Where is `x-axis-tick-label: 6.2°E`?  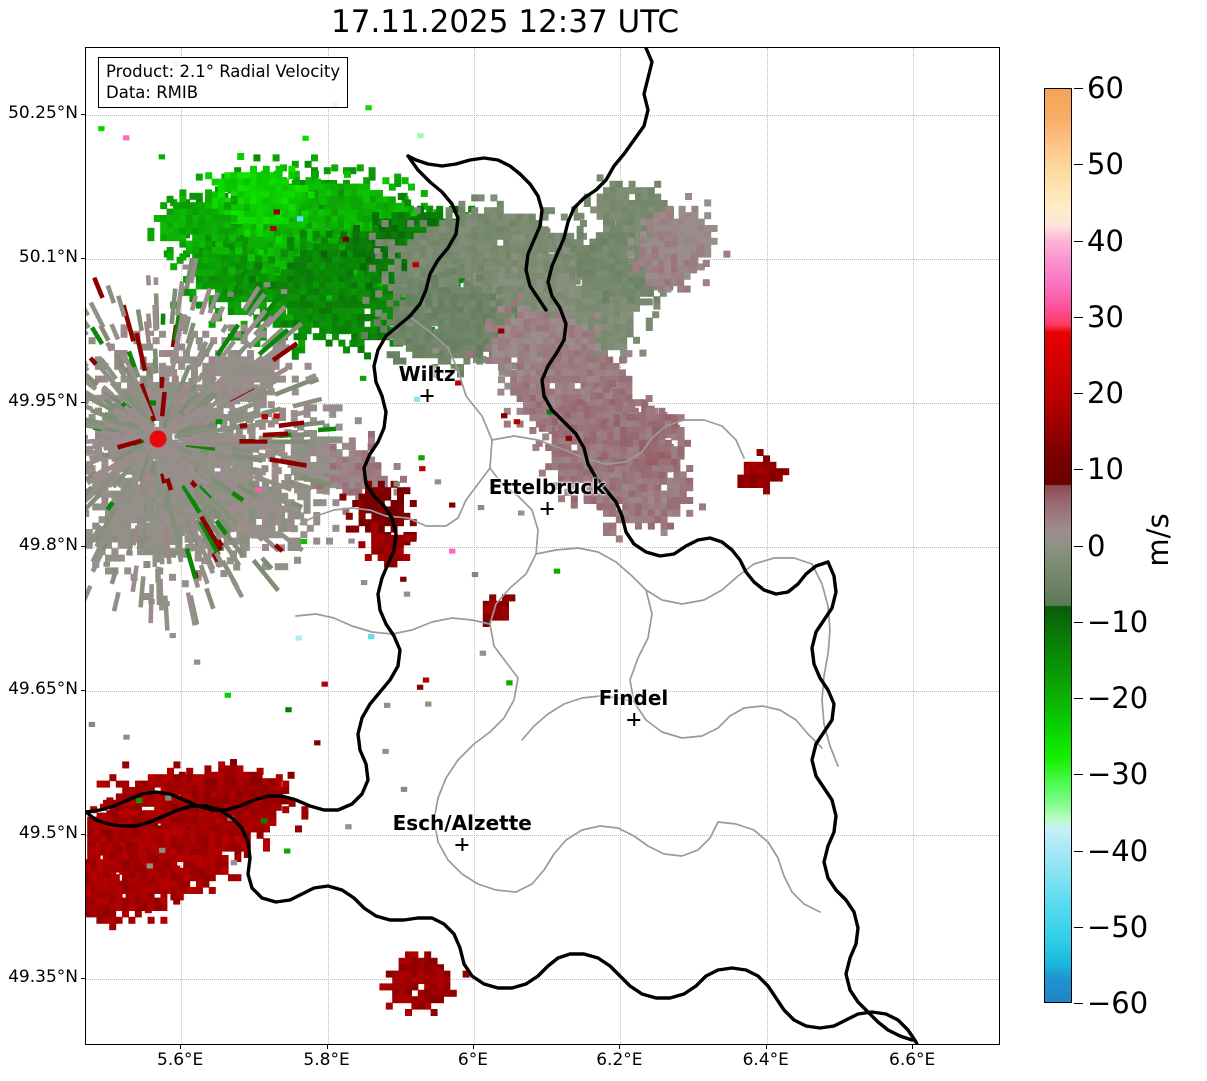
x-axis-tick-label: 6.2°E is located at coordinates (619, 1060).